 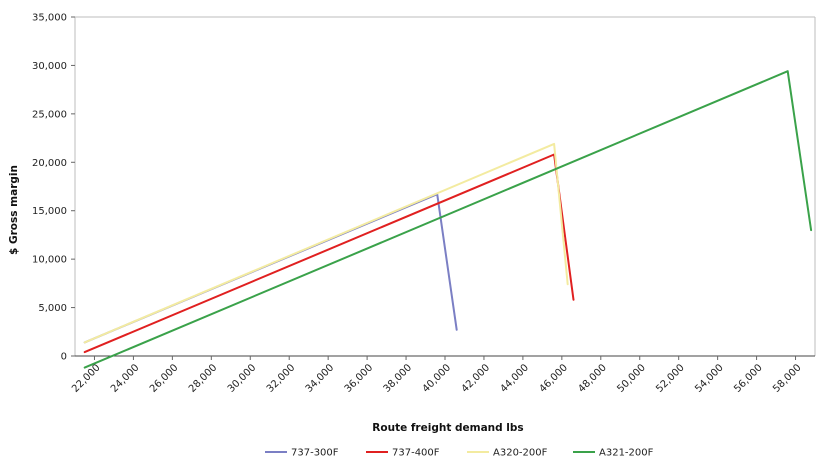 What do you see at coordinates (49, 66) in the screenshot?
I see `y-tick-label: 30,000` at bounding box center [49, 66].